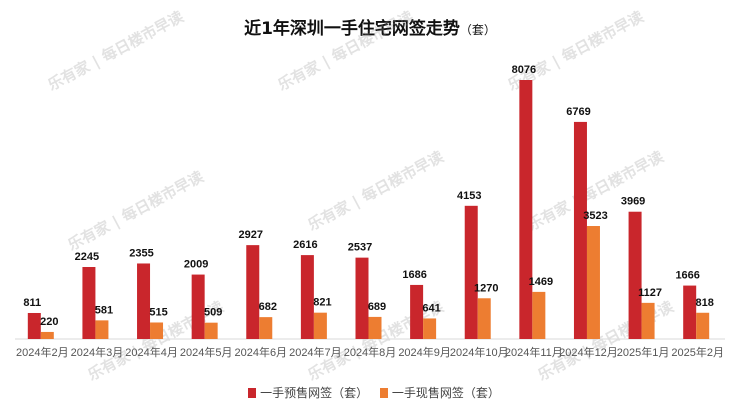 Image resolution: width=740 pixels, height=412 pixels. Describe the element at coordinates (352, 29) in the screenshot. I see `title-text: 近1年深圳一手住宅网签走势` at that location.